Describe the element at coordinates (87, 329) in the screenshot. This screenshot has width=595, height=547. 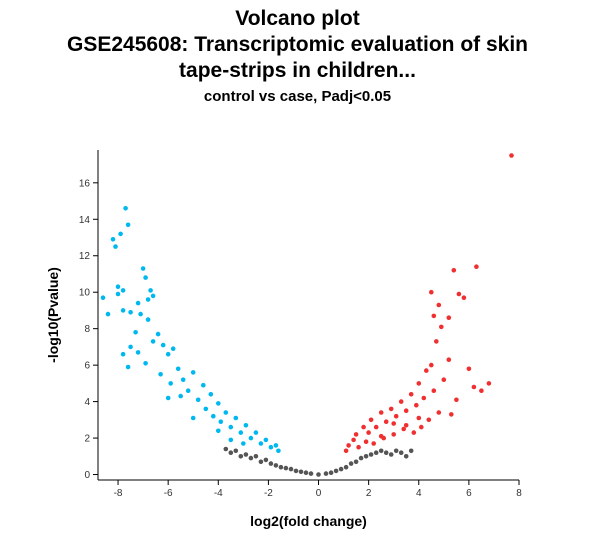
I see `y-tick-label: 8` at that location.